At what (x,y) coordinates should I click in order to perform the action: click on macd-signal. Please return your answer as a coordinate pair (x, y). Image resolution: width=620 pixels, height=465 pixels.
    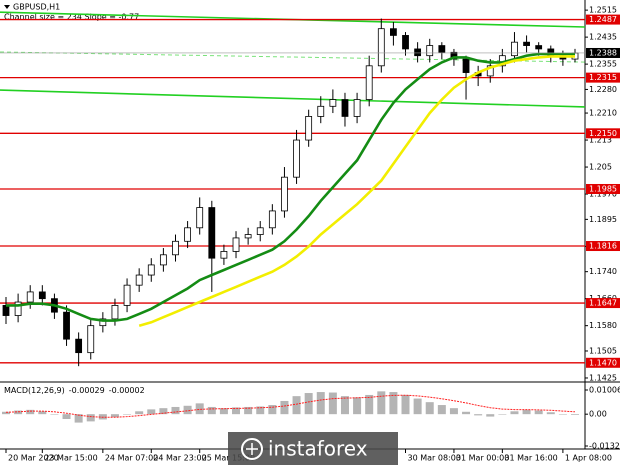
    Looking at the image, I should click on (290, 406).